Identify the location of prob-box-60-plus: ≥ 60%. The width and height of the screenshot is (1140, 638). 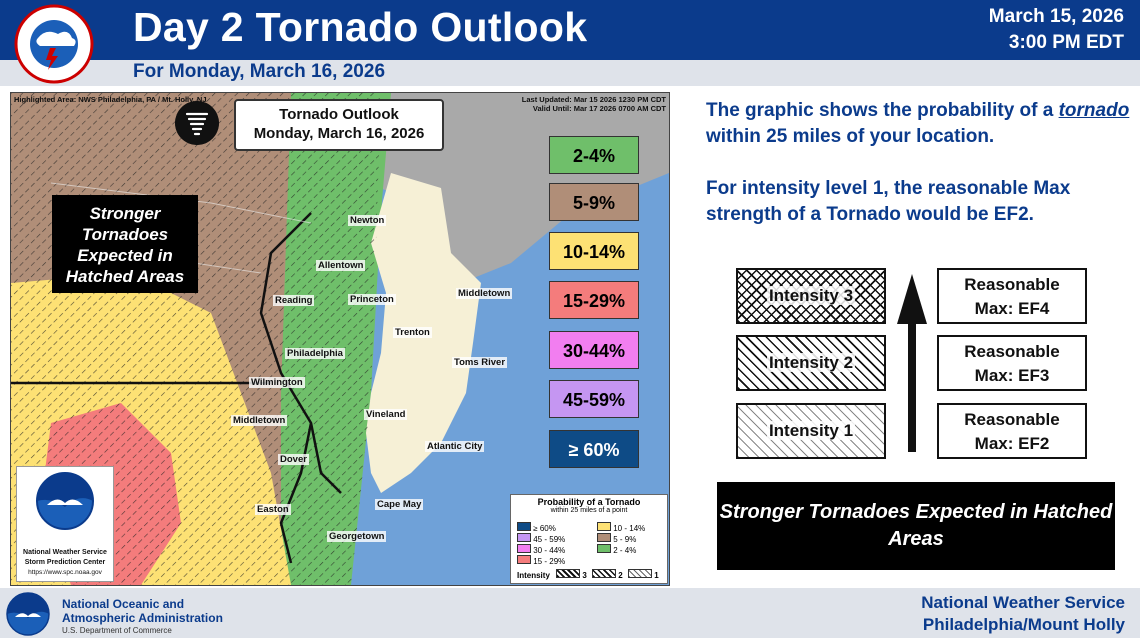
(594, 449).